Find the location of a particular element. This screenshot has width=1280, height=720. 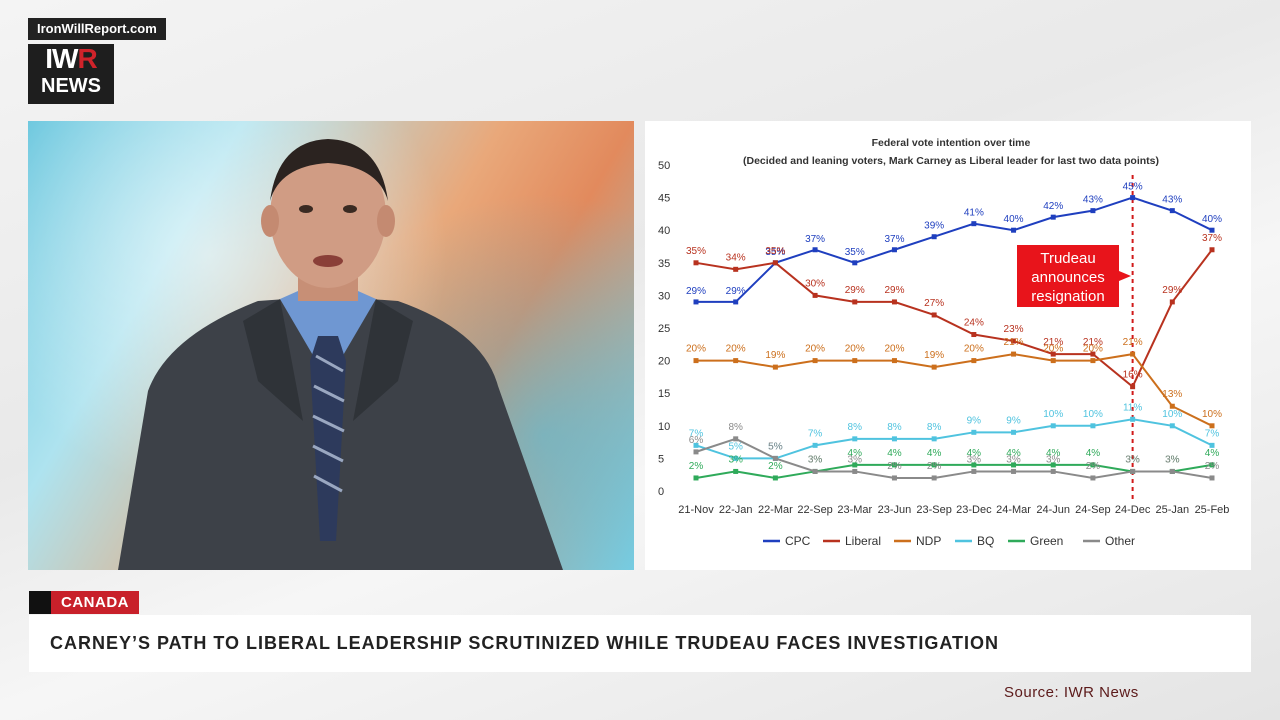

brand-logo: IWR NEWS is located at coordinates (71, 74).